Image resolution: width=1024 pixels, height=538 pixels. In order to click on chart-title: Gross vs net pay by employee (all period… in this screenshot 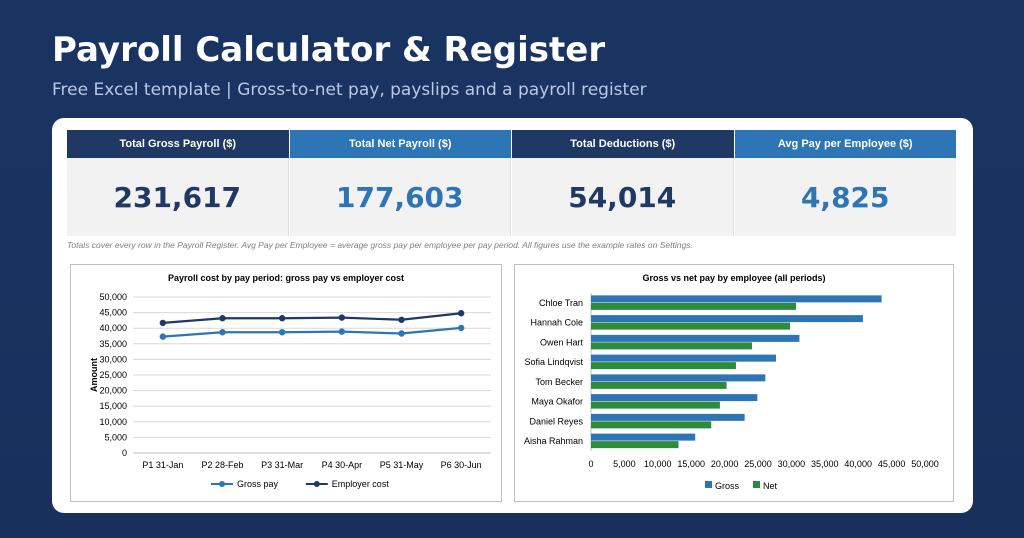, I will do `click(733, 278)`.